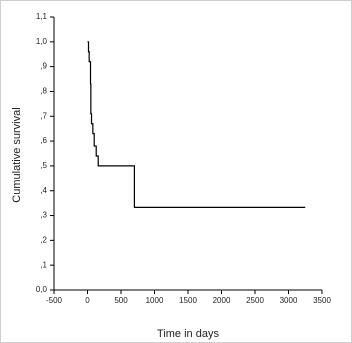  I want to click on x-tick-label: 0, so click(87, 300).